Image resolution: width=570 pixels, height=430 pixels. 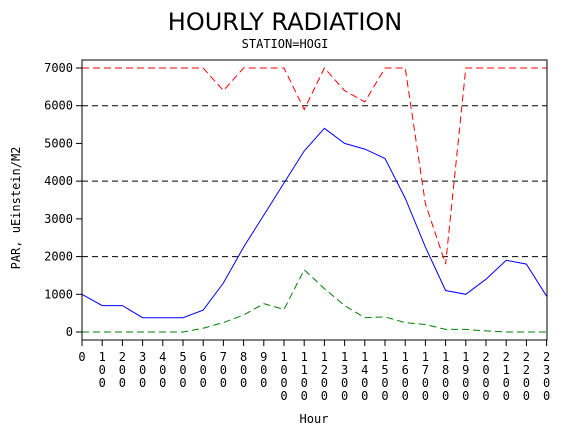 I want to click on x-axis-label: Hour, so click(x=314, y=419).